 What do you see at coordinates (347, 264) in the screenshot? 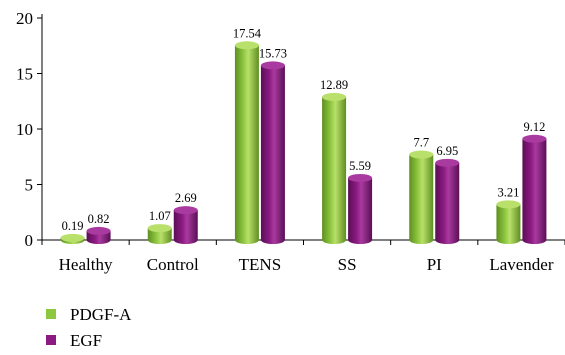
I see `x-tick-label: SS` at bounding box center [347, 264].